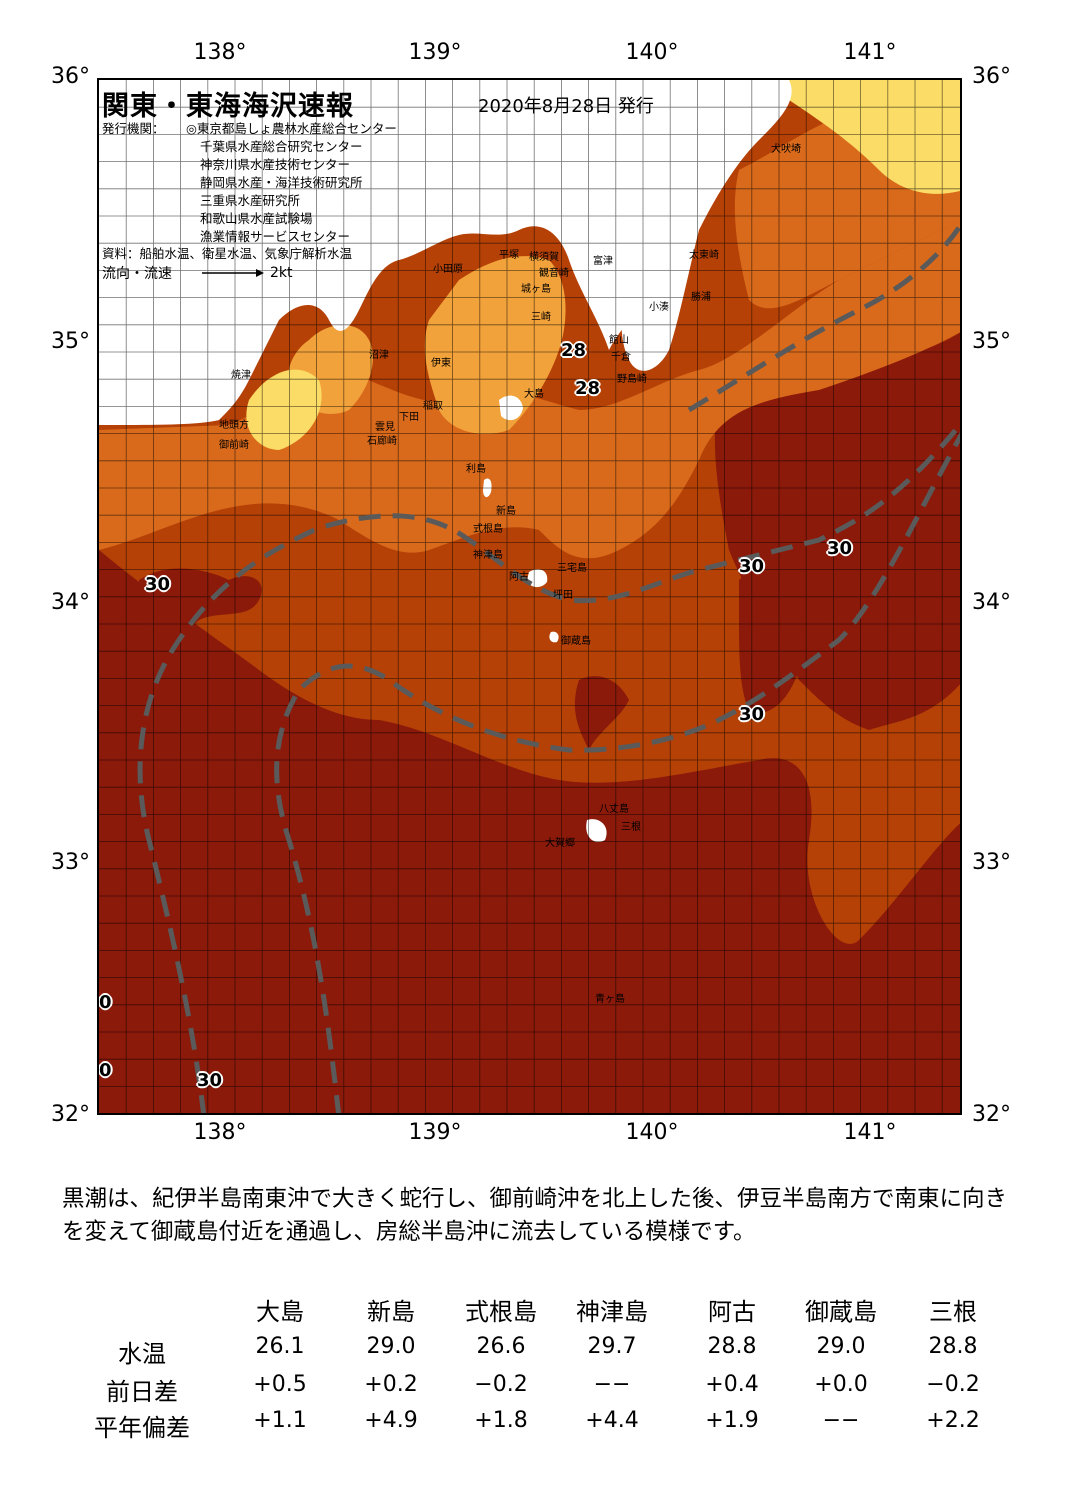 This screenshot has width=1065, height=1505. I want to click on lon-label-140-top: 140°, so click(652, 52).